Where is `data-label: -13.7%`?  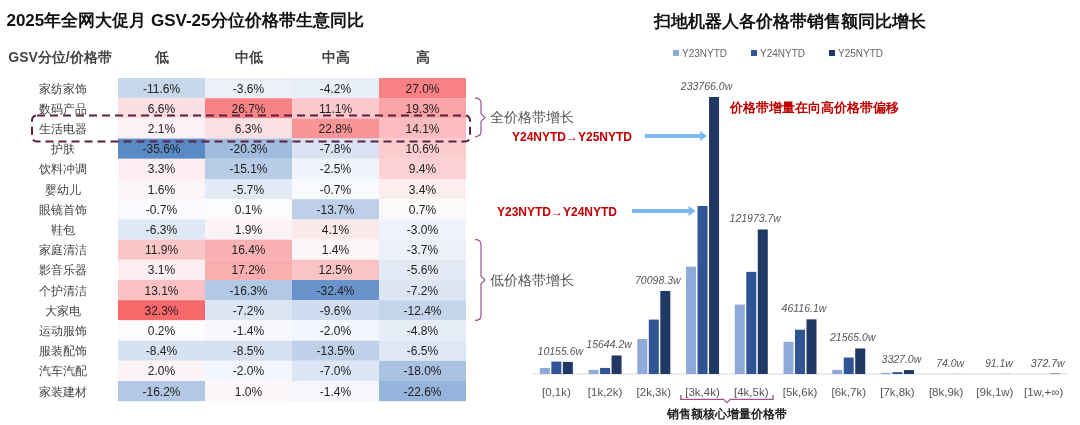 data-label: -13.7% is located at coordinates (335, 209).